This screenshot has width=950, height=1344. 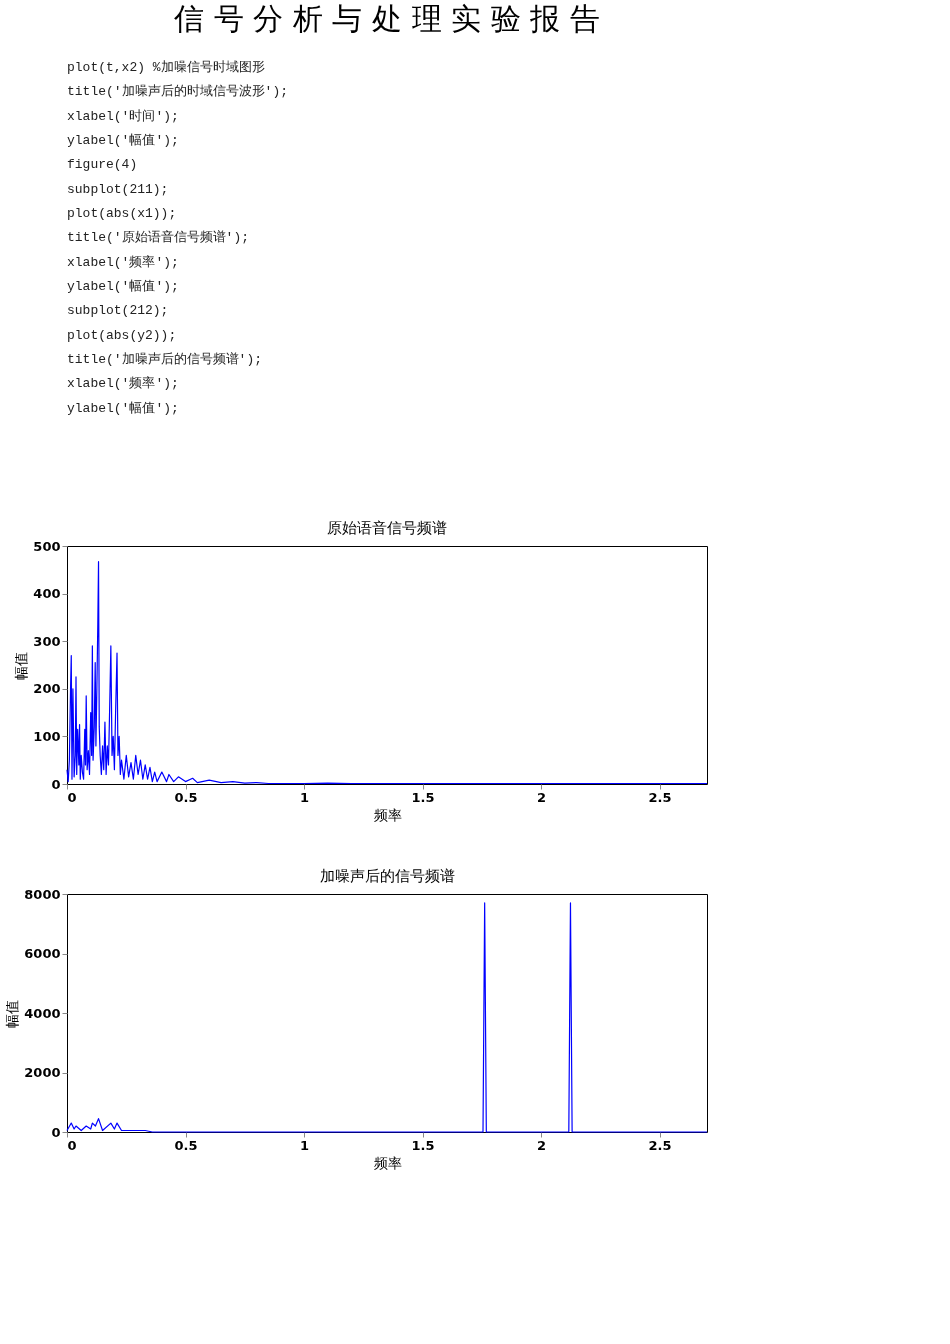 What do you see at coordinates (102, 165) in the screenshot?
I see `text: figure(4)` at bounding box center [102, 165].